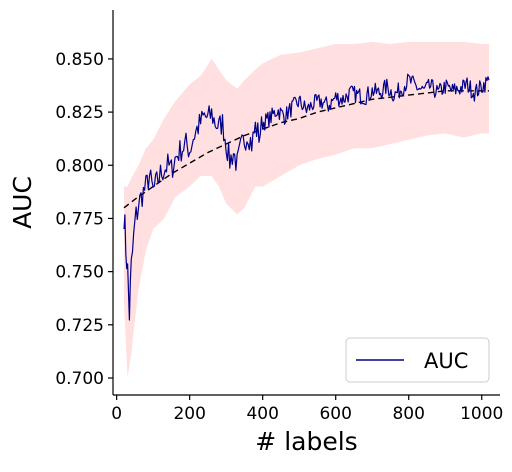 The height and width of the screenshot is (472, 512). Describe the element at coordinates (79, 60) in the screenshot. I see `y-tick-label: 0.850` at that location.